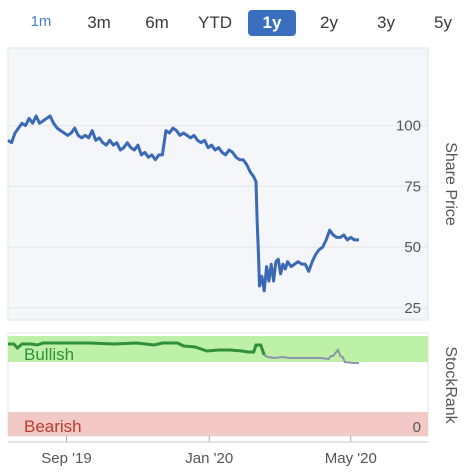 The height and width of the screenshot is (472, 471). What do you see at coordinates (272, 23) in the screenshot?
I see `range-1y-button: 1y` at bounding box center [272, 23].